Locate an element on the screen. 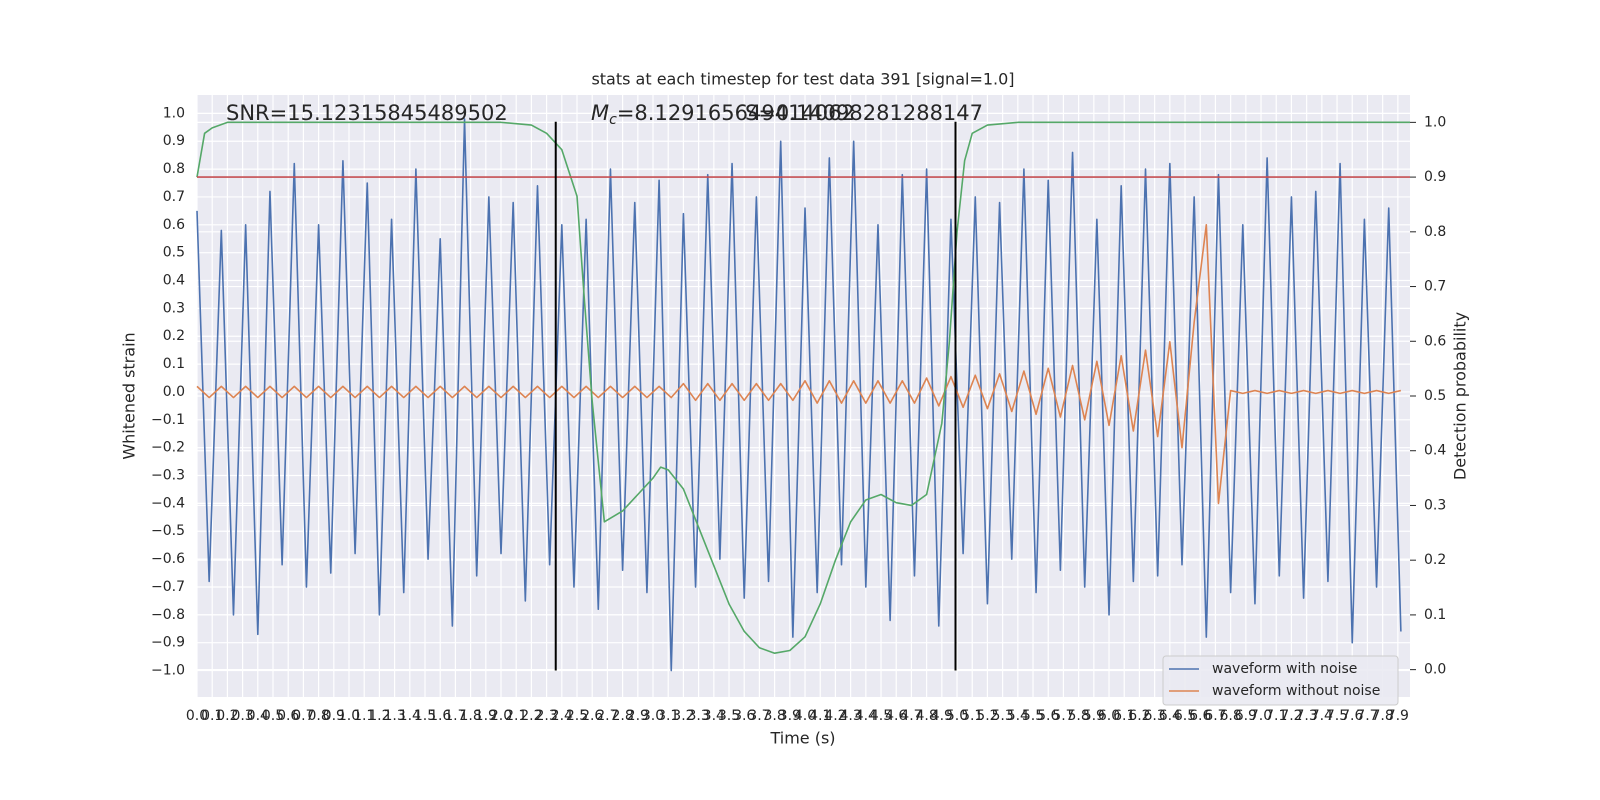 The height and width of the screenshot is (800, 1600). x-tick-label: 2.5 is located at coordinates (577, 716).